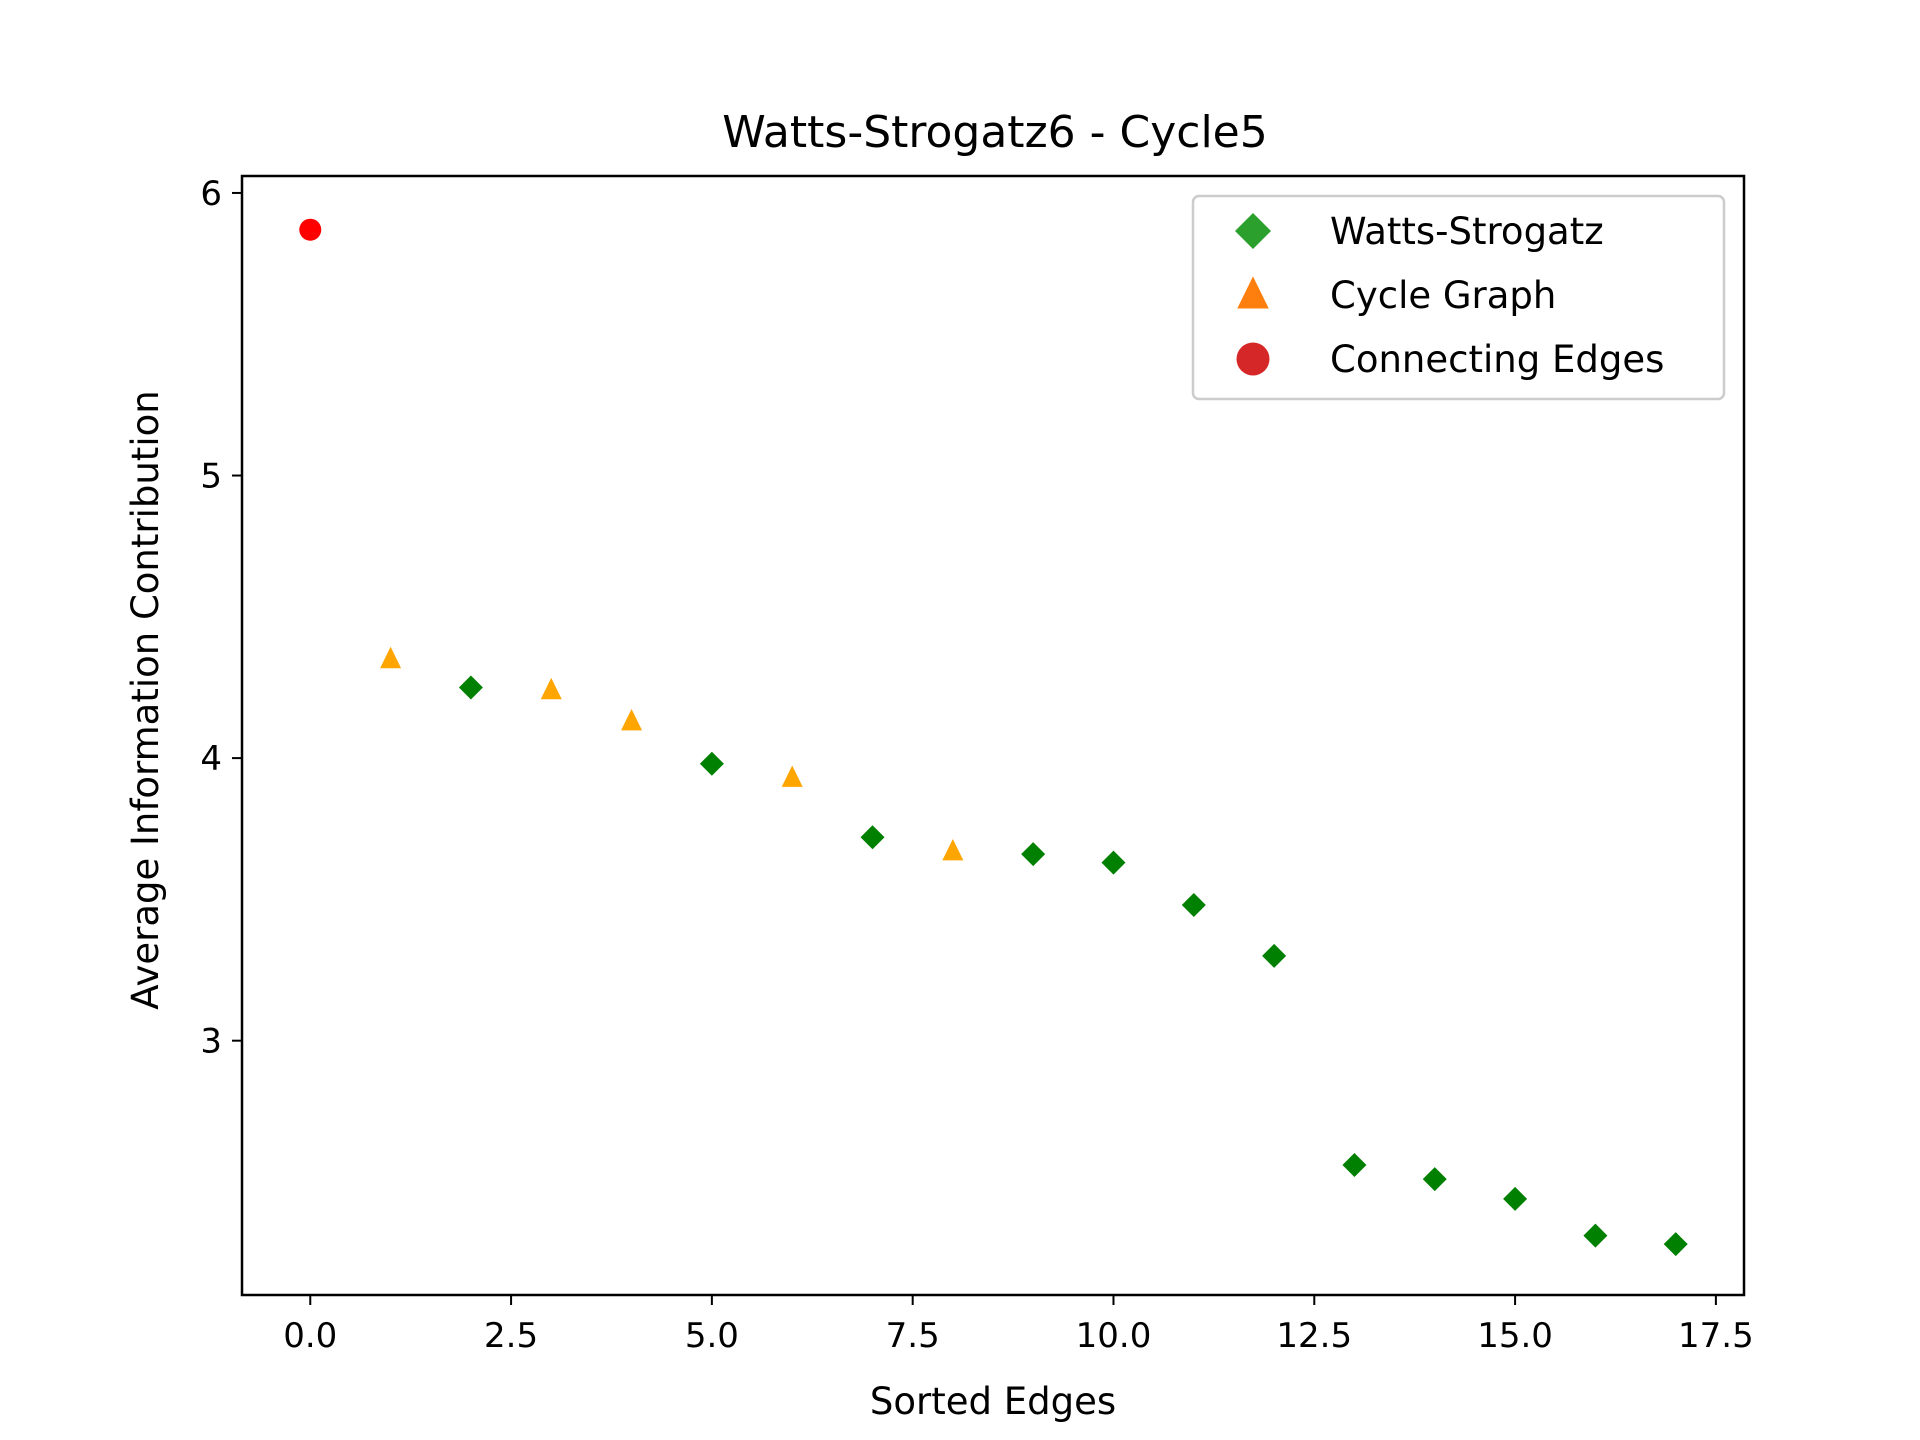 This screenshot has width=1920, height=1440. Describe the element at coordinates (211, 477) in the screenshot. I see `y-tick-label: 5` at that location.